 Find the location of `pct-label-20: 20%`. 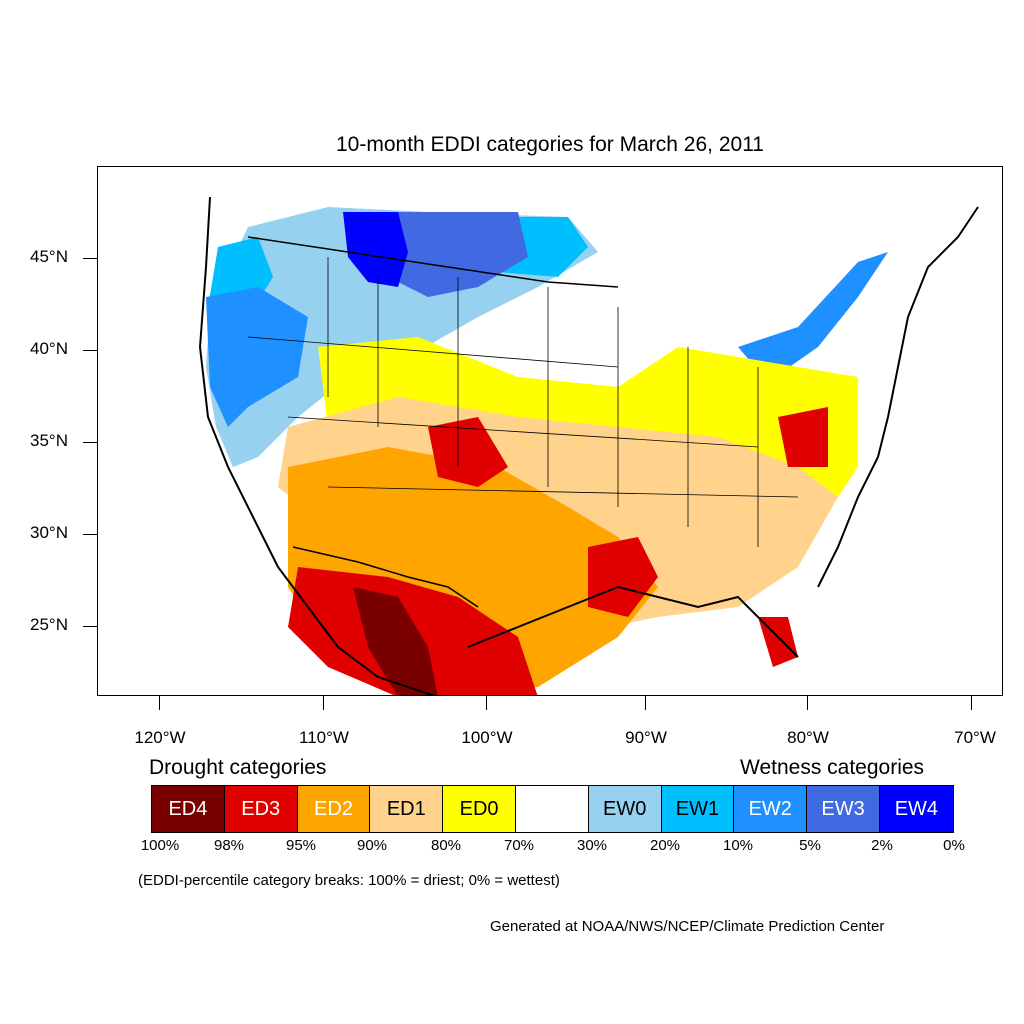

pct-label-20: 20% is located at coordinates (665, 845).